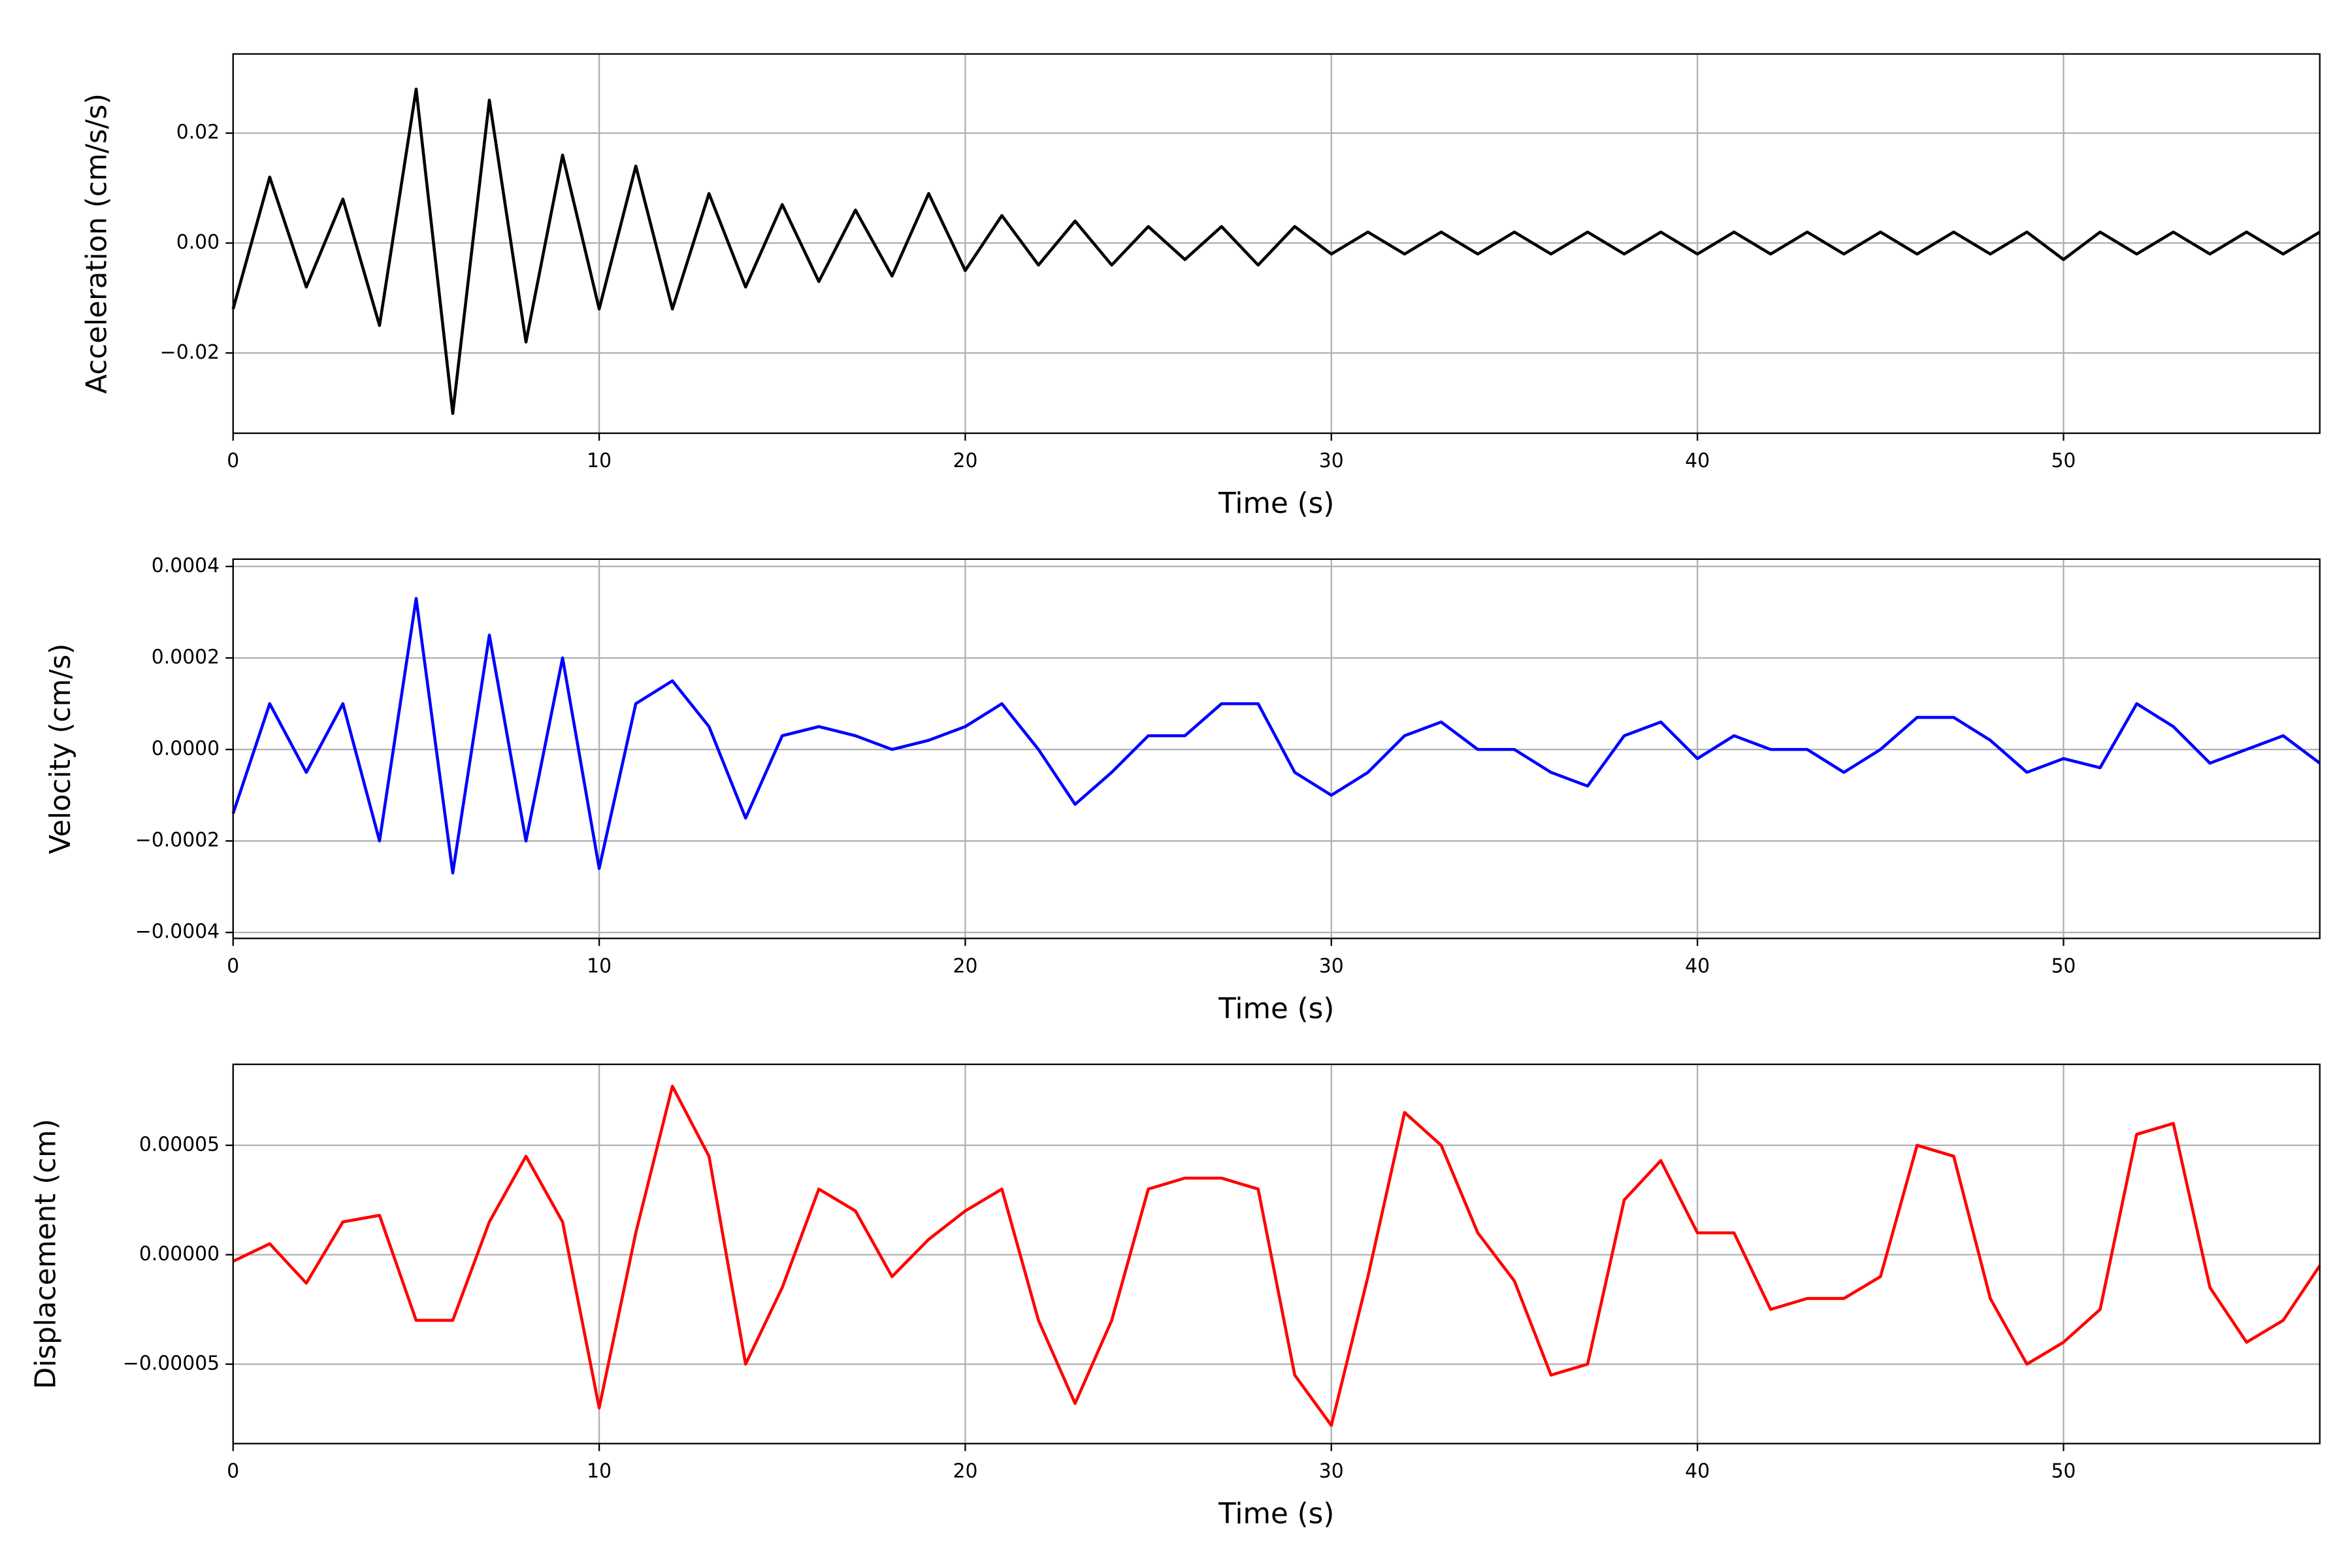  I want to click on y-tick-label: −0.00005, so click(171, 1363).